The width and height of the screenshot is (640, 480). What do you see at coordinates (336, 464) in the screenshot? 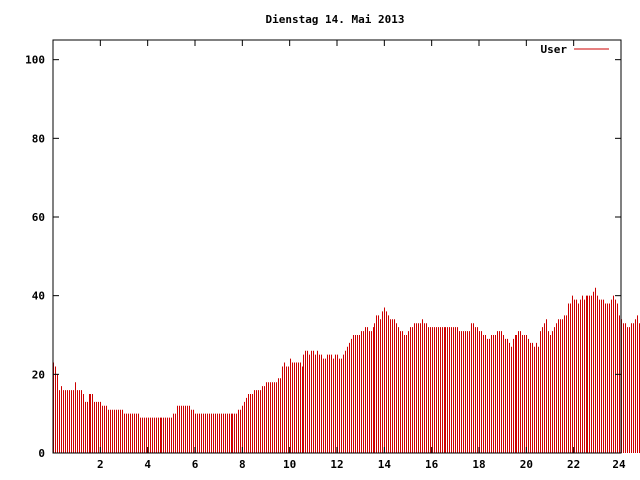
I see `x-tick-label: 12` at bounding box center [336, 464].